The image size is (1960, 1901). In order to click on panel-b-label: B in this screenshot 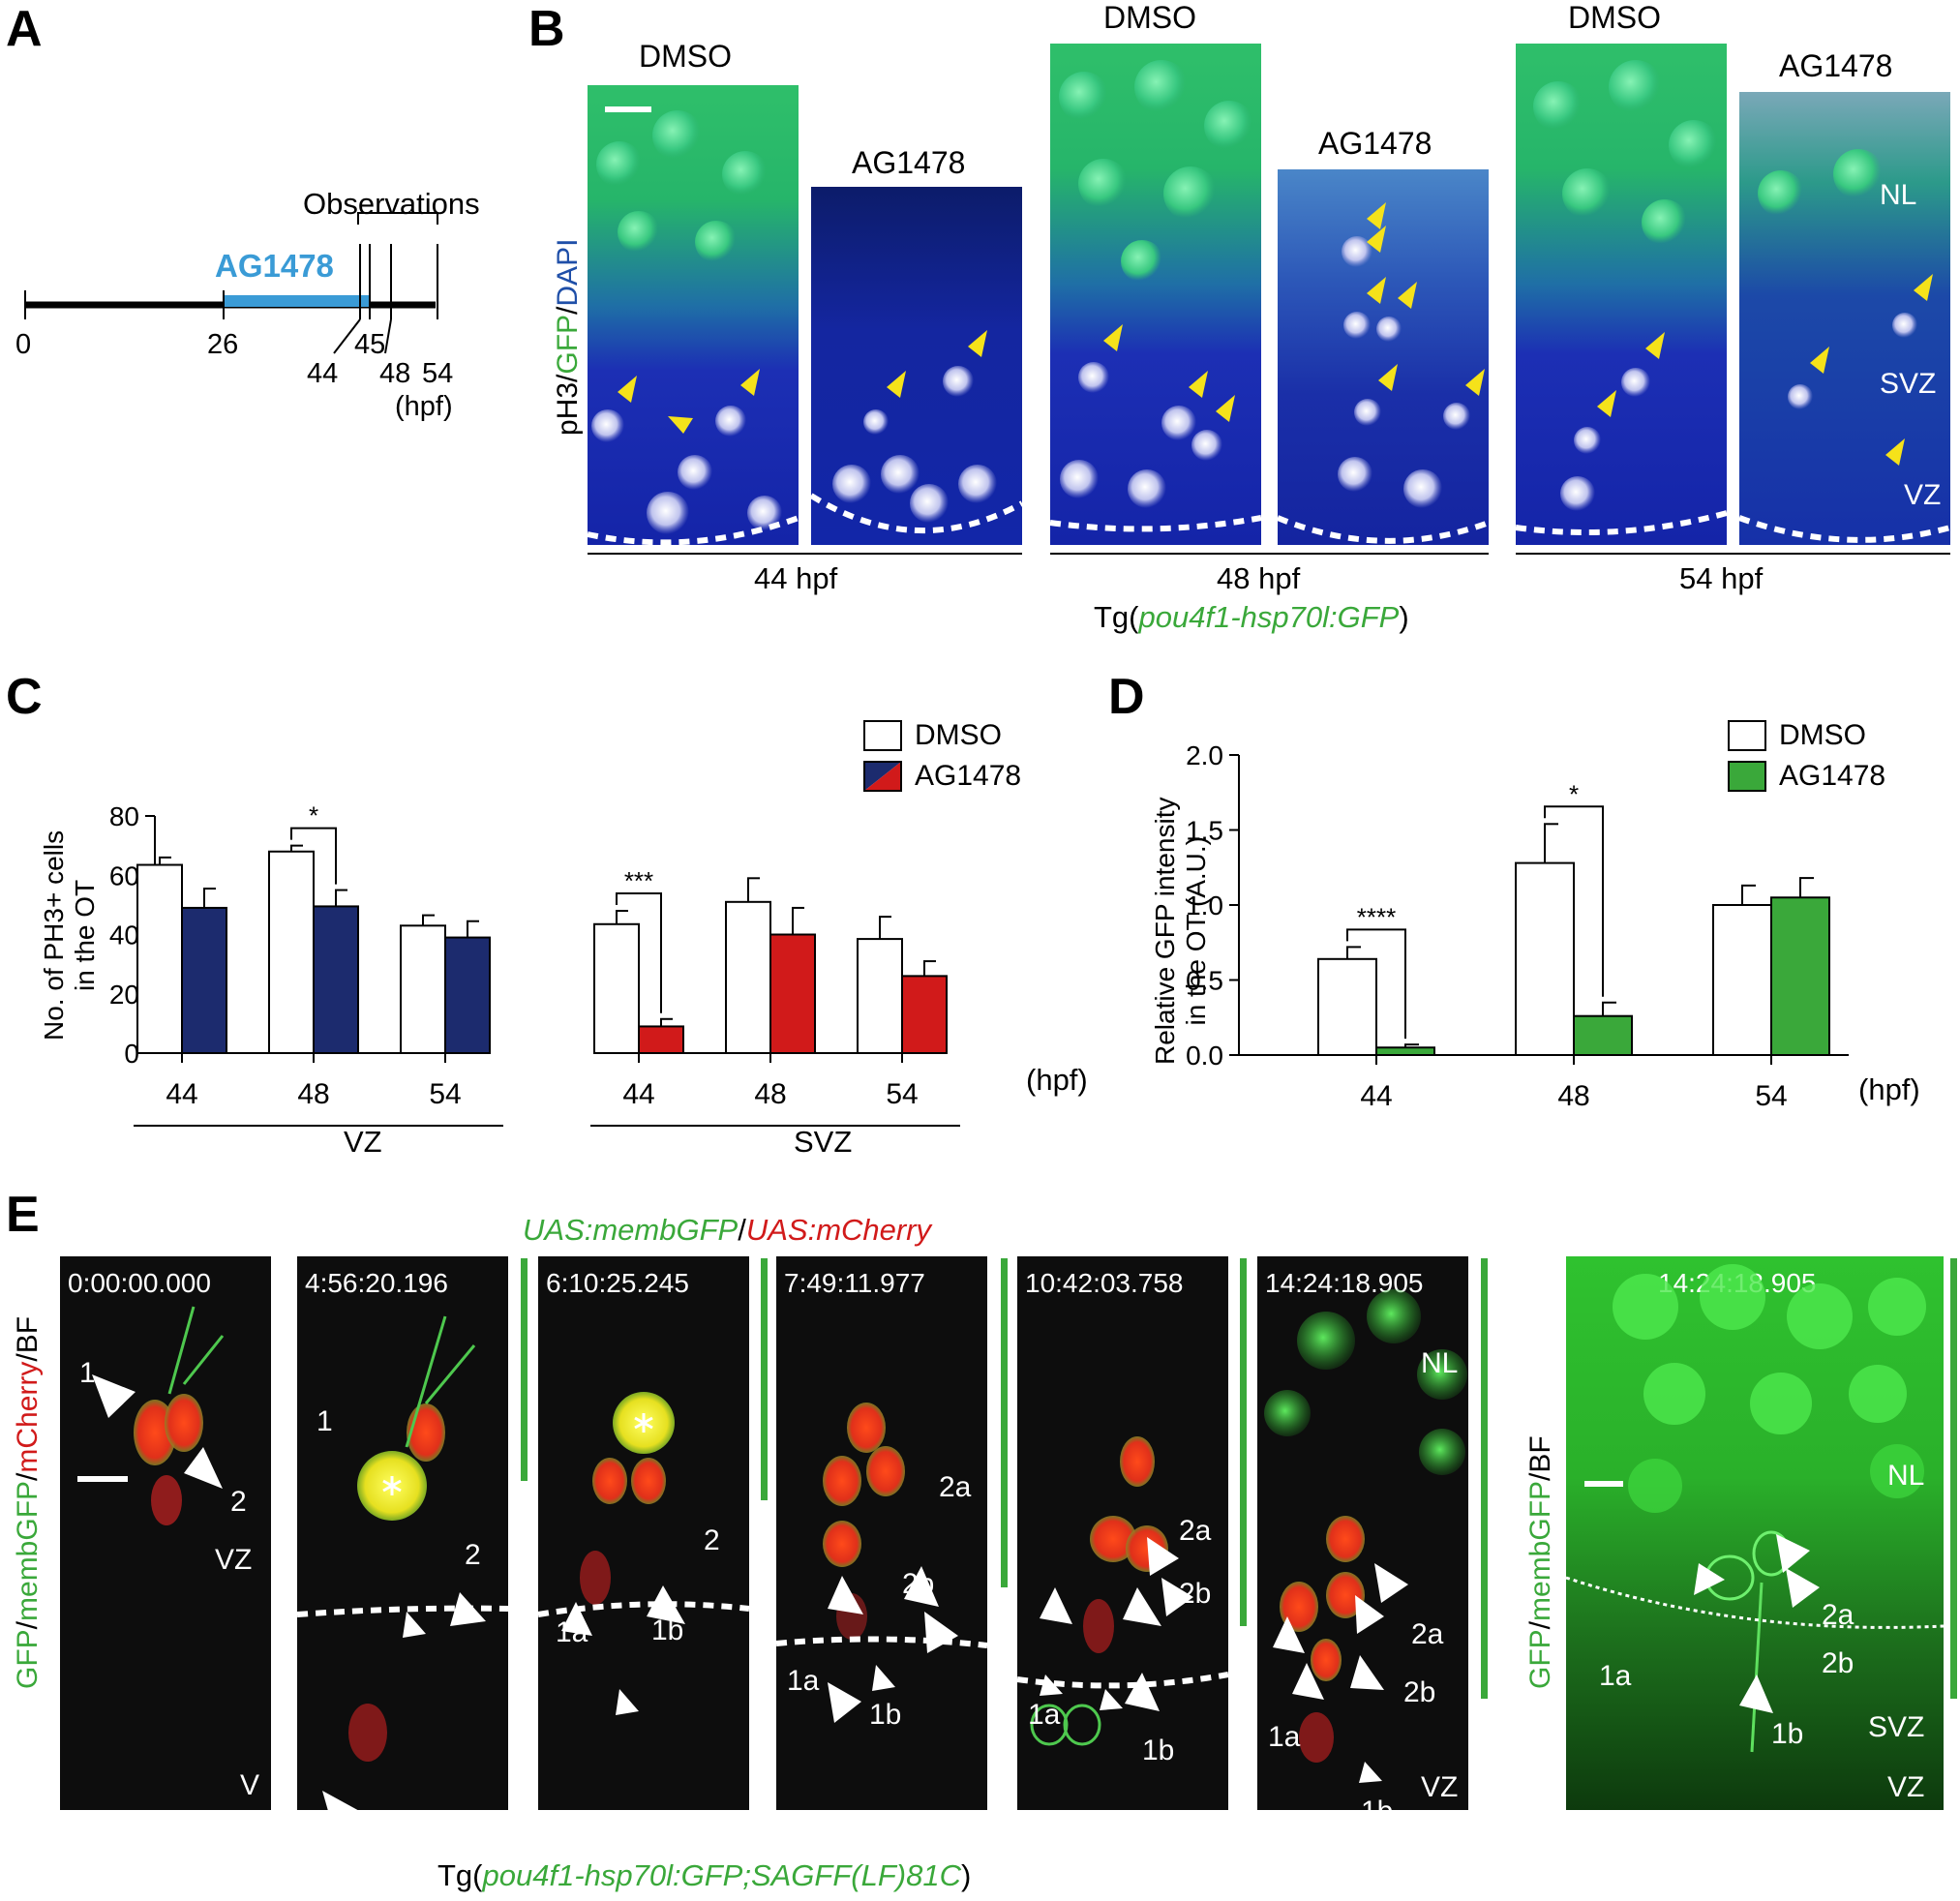, I will do `click(546, 29)`.